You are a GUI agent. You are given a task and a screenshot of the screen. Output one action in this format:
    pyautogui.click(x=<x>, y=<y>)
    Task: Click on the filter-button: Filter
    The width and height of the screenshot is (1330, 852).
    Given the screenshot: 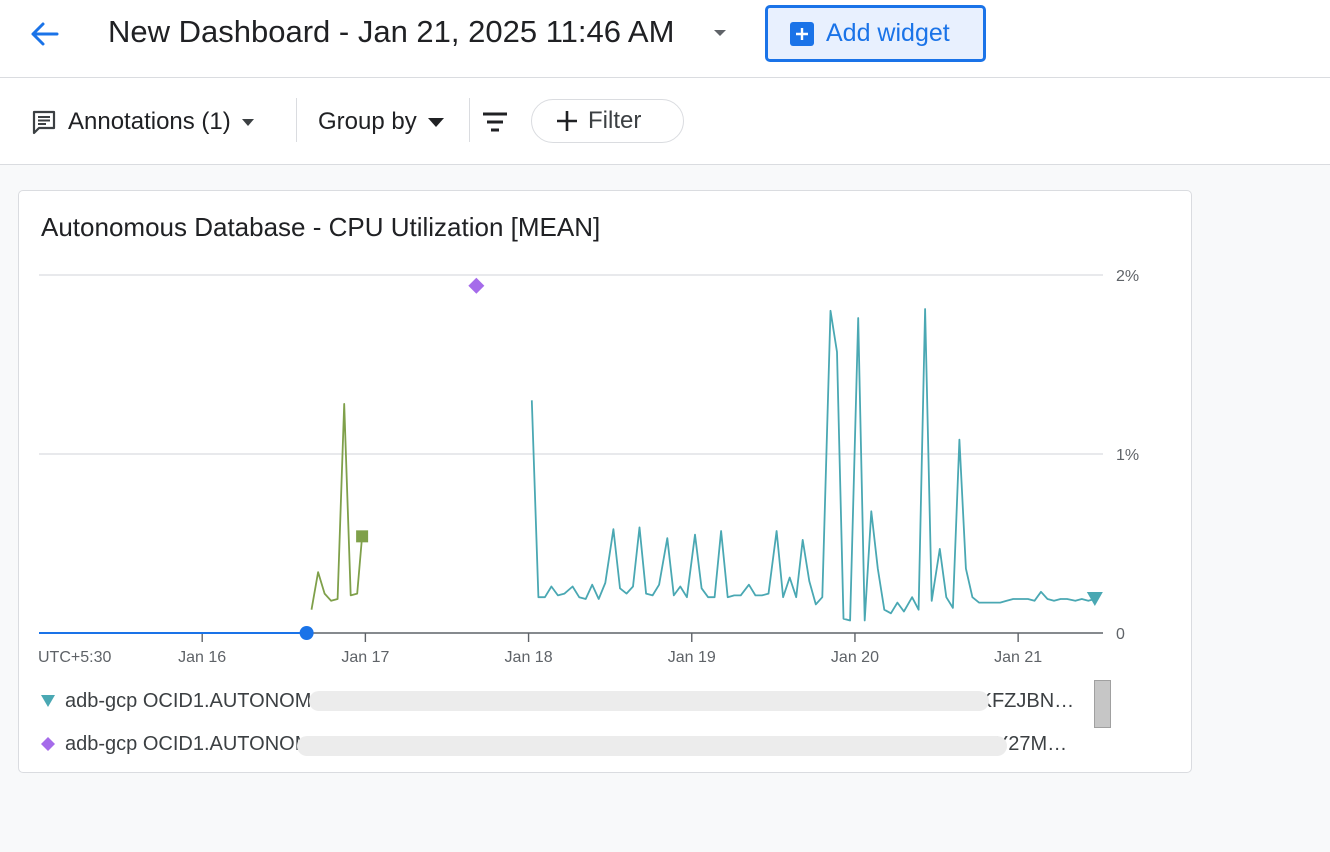 What is the action you would take?
    pyautogui.click(x=607, y=121)
    